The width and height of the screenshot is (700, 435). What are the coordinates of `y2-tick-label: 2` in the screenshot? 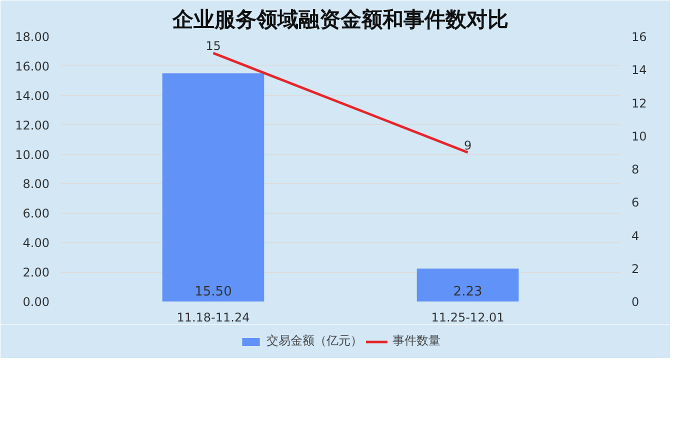 It's located at (636, 269).